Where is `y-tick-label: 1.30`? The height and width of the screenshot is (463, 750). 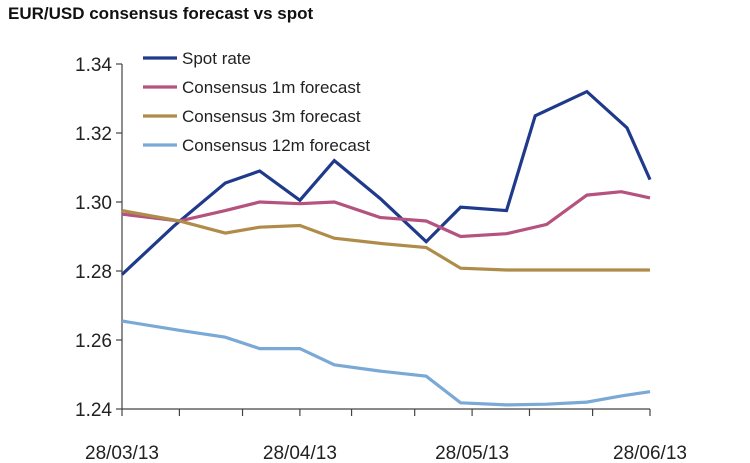 y-tick-label: 1.30 is located at coordinates (93, 203).